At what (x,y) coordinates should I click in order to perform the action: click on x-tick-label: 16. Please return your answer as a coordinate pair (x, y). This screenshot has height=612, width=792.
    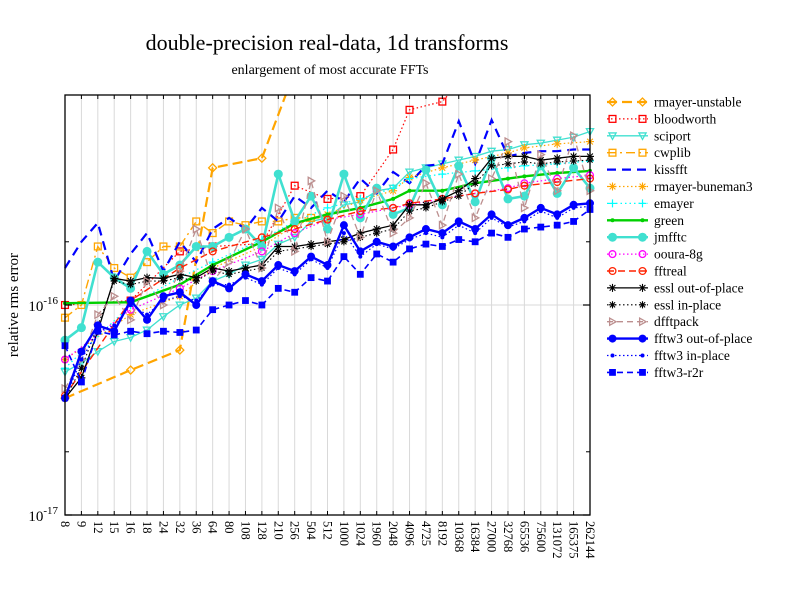
    Looking at the image, I should click on (131, 527).